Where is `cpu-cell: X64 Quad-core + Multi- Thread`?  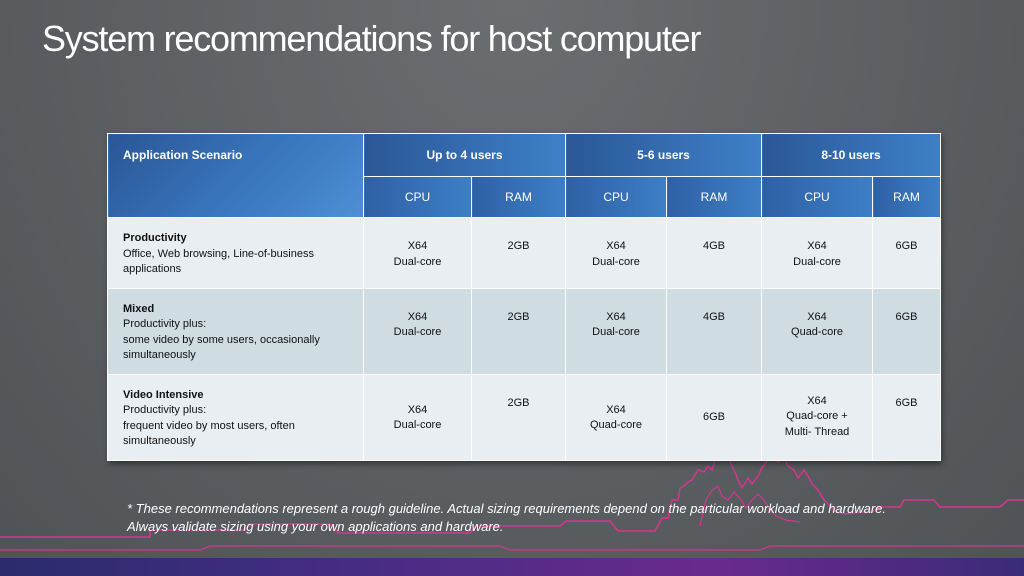 cpu-cell: X64 Quad-core + Multi- Thread is located at coordinates (817, 417).